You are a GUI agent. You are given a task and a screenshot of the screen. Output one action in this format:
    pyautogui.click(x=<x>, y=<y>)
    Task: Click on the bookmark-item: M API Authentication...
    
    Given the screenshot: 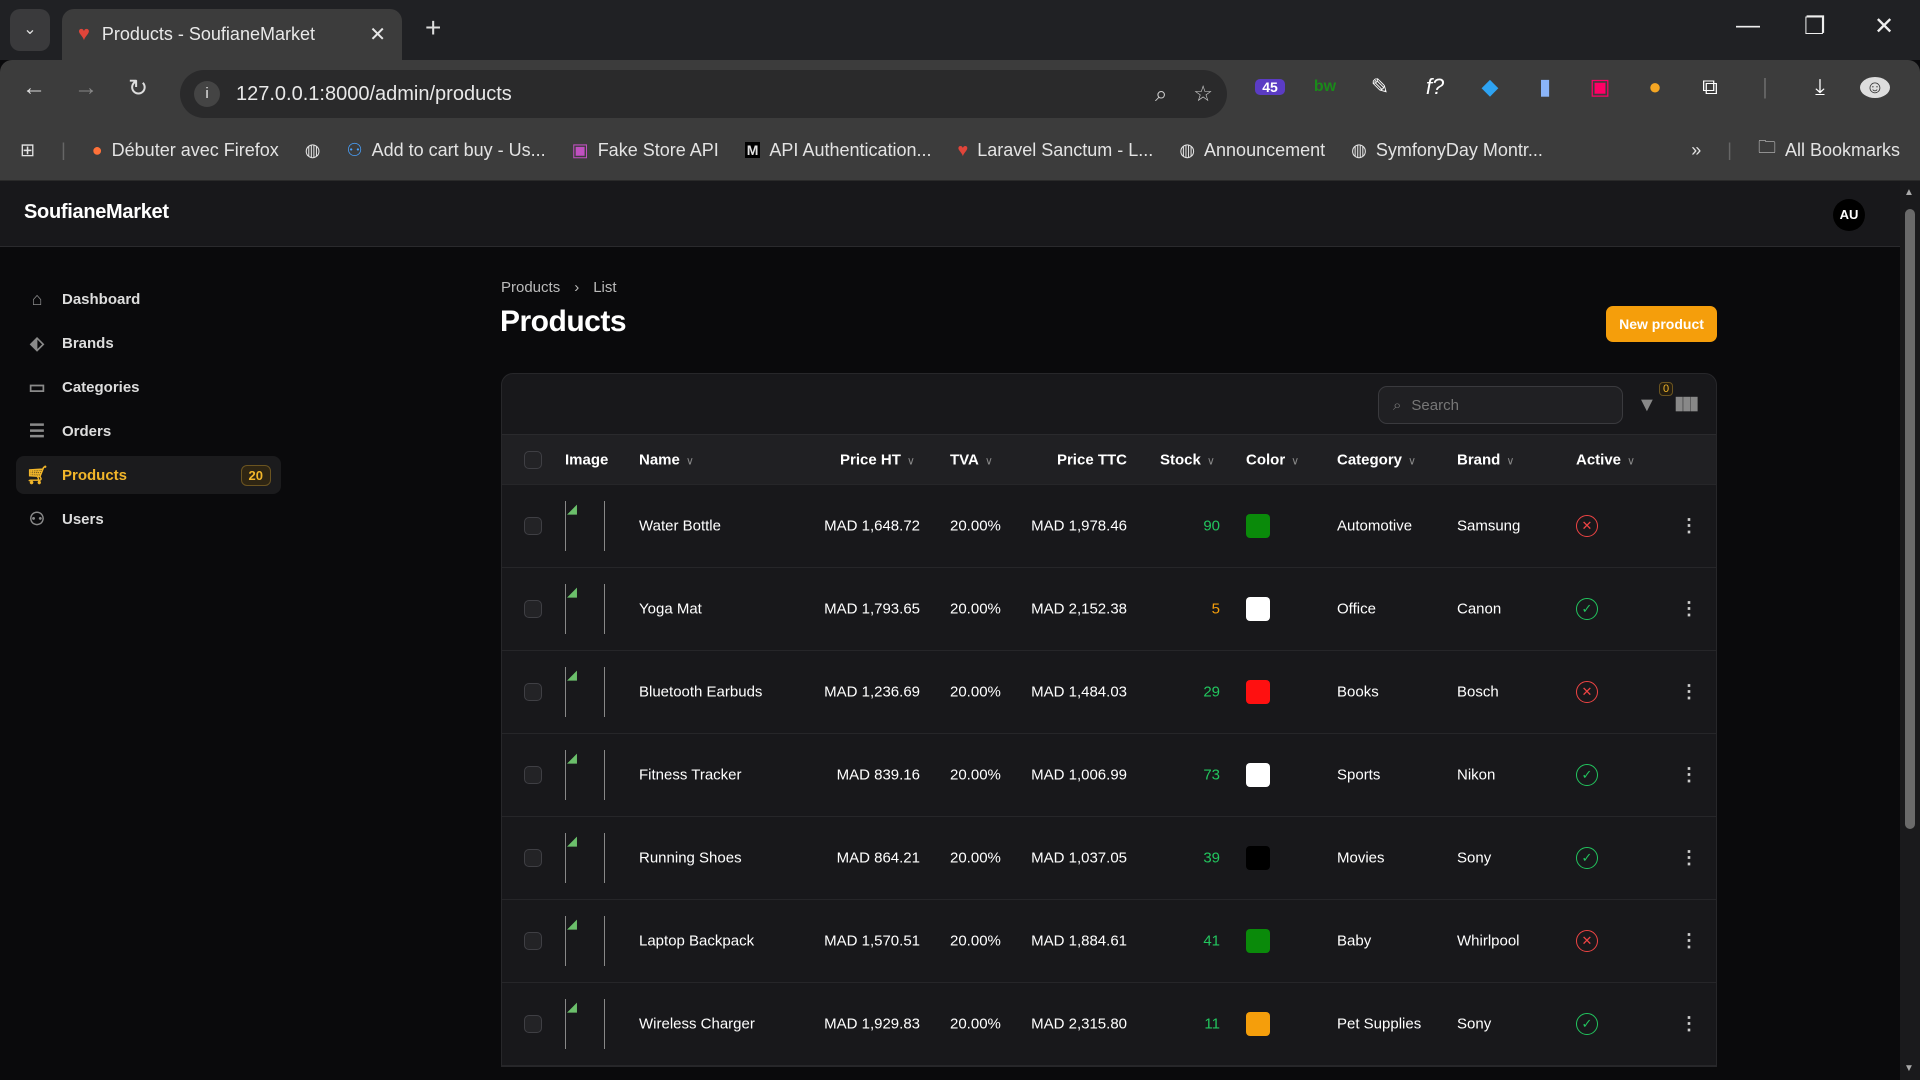 What is the action you would take?
    pyautogui.click(x=838, y=149)
    